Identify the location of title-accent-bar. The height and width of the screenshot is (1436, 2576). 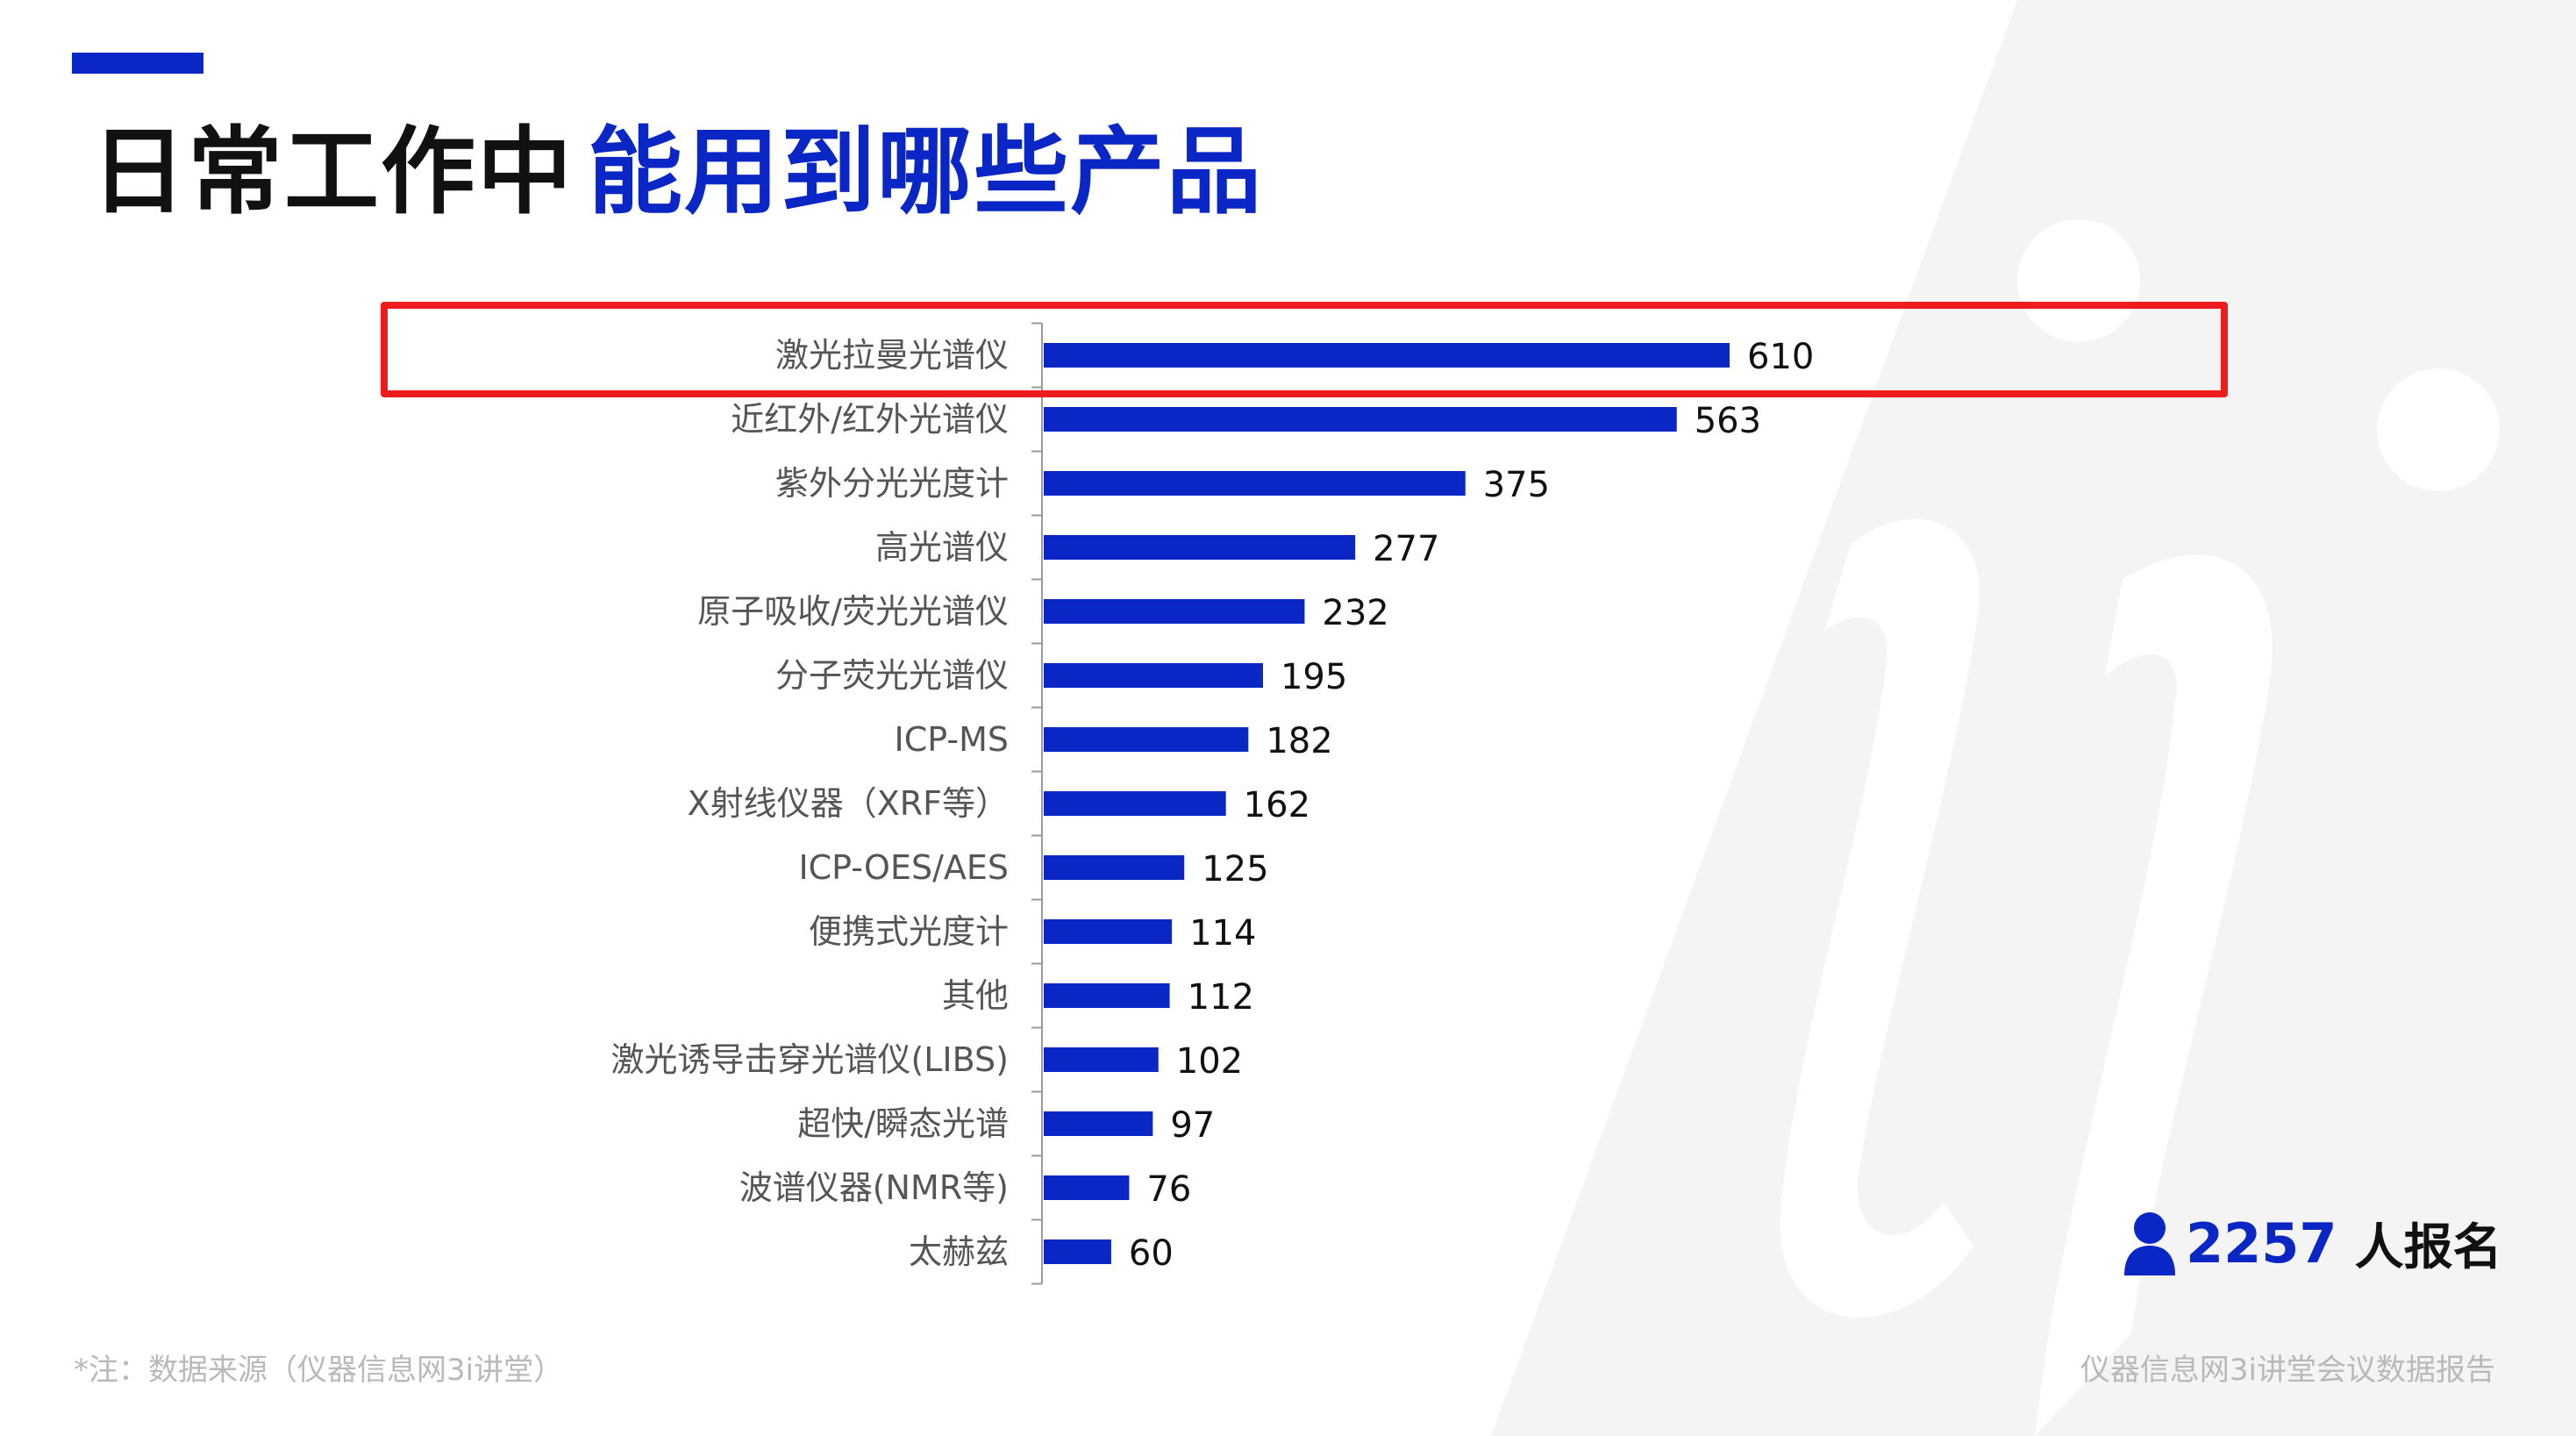
(138, 63).